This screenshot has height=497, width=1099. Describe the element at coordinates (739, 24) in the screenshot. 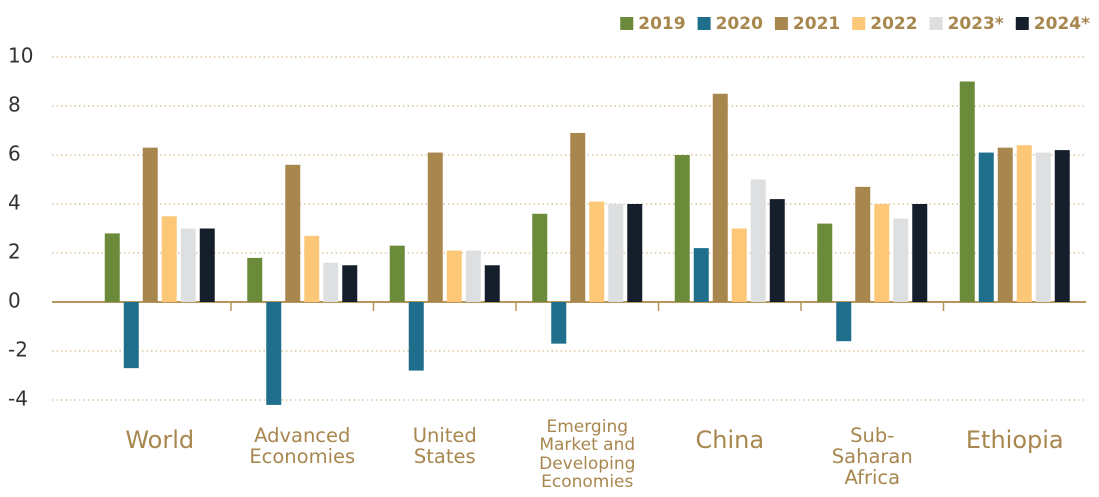

I see `legend-label: 2020` at that location.